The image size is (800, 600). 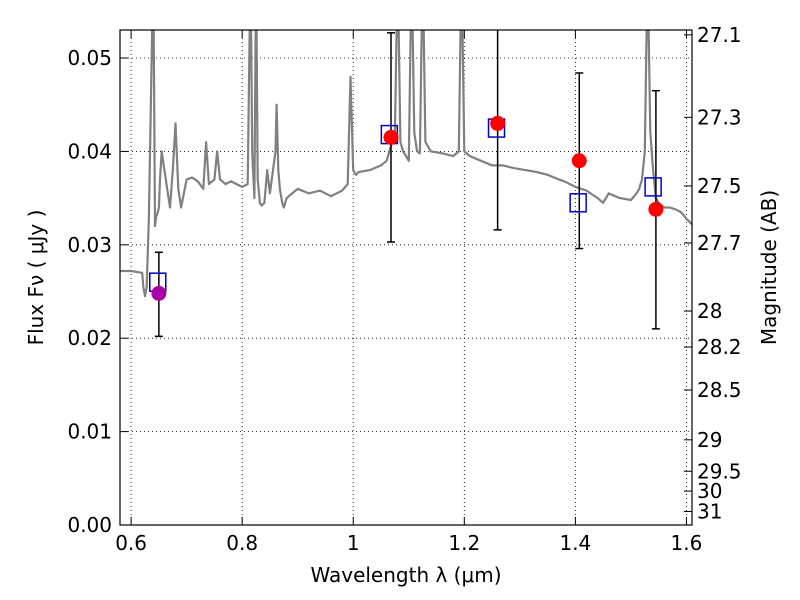 What do you see at coordinates (89, 245) in the screenshot?
I see `y-tick-label: 0.03` at bounding box center [89, 245].